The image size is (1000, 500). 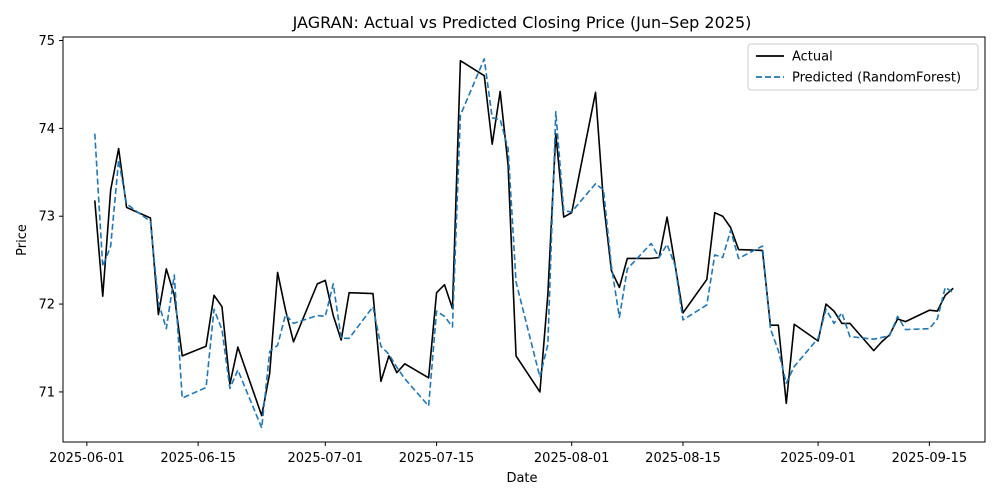 What do you see at coordinates (683, 458) in the screenshot?
I see `x-tick-label: 2025-08-15` at bounding box center [683, 458].